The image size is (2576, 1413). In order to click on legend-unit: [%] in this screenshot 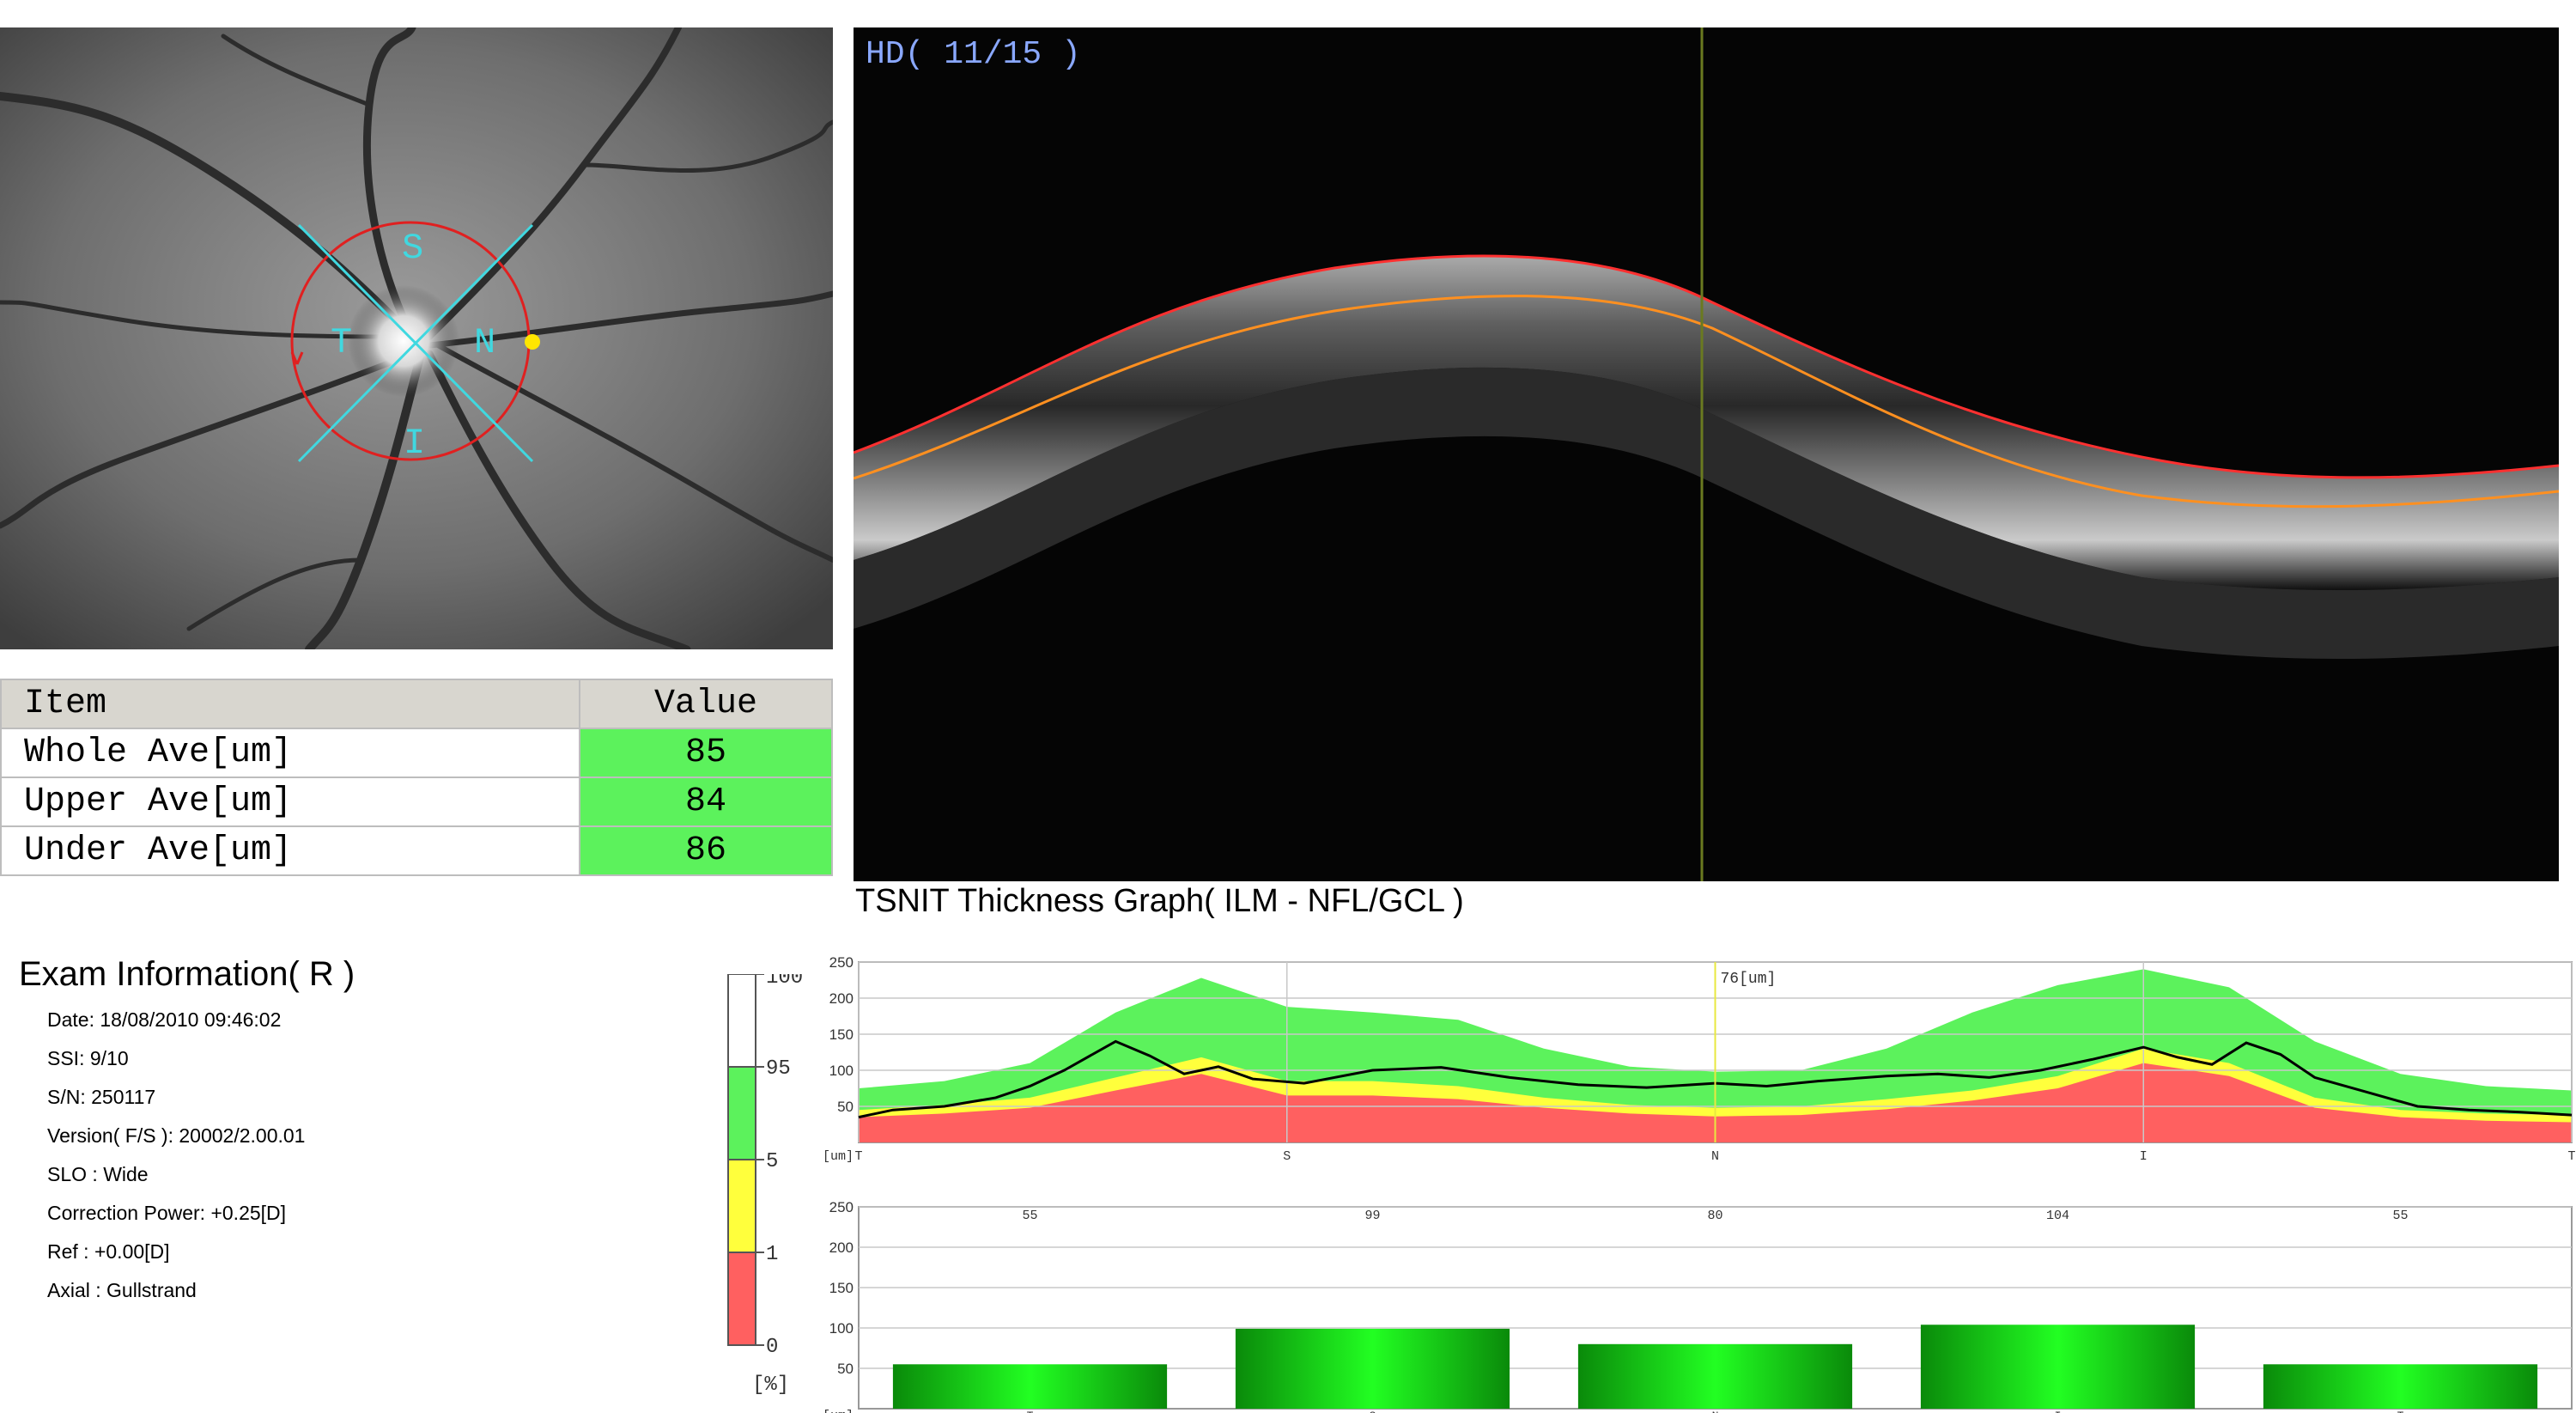, I will do `click(770, 1385)`.